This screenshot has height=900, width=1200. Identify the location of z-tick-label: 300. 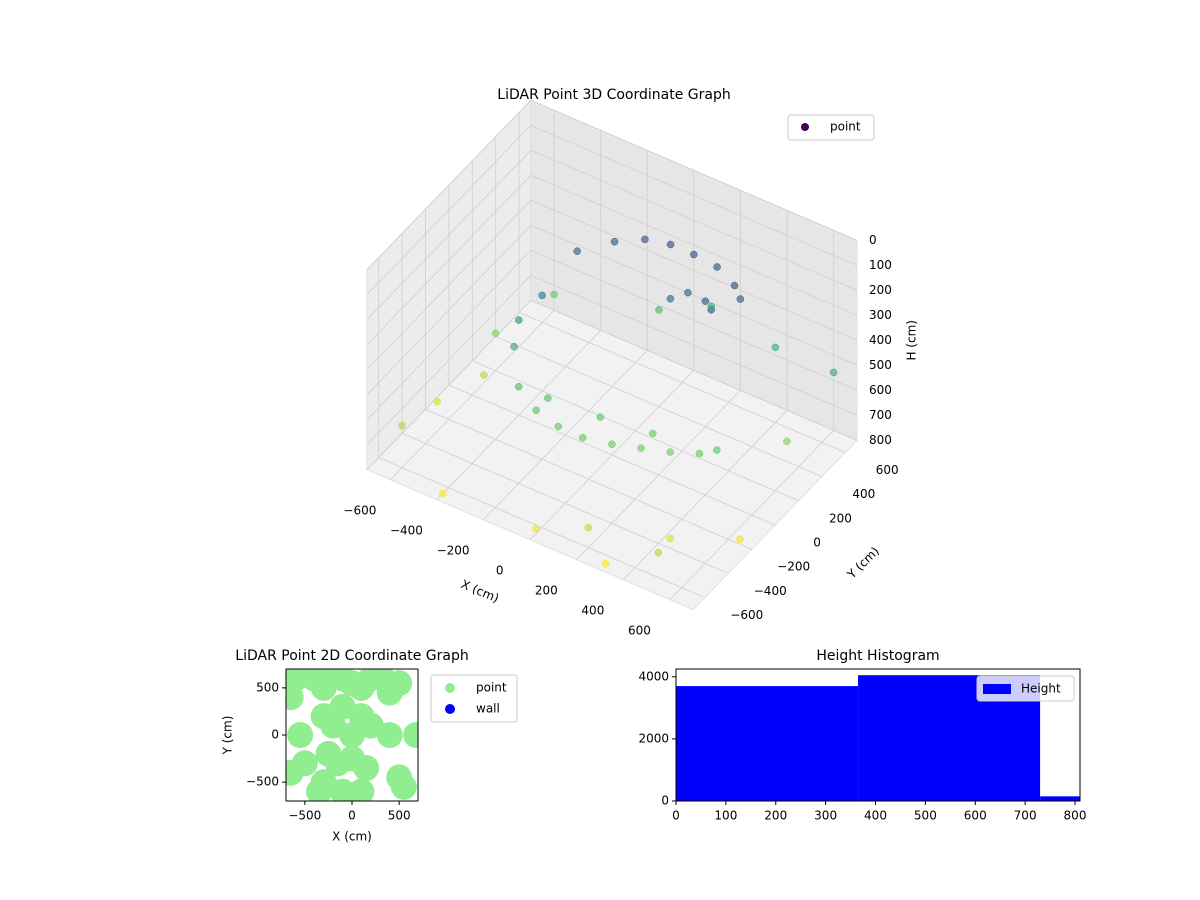
(880, 315).